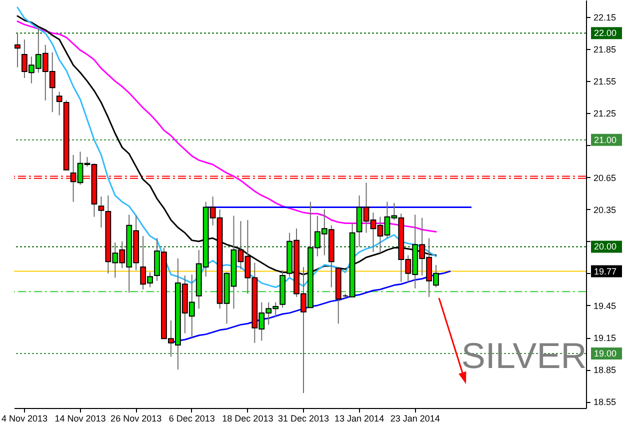 The height and width of the screenshot is (425, 625). Describe the element at coordinates (605, 209) in the screenshot. I see `y-tick-label: 20.35` at that location.